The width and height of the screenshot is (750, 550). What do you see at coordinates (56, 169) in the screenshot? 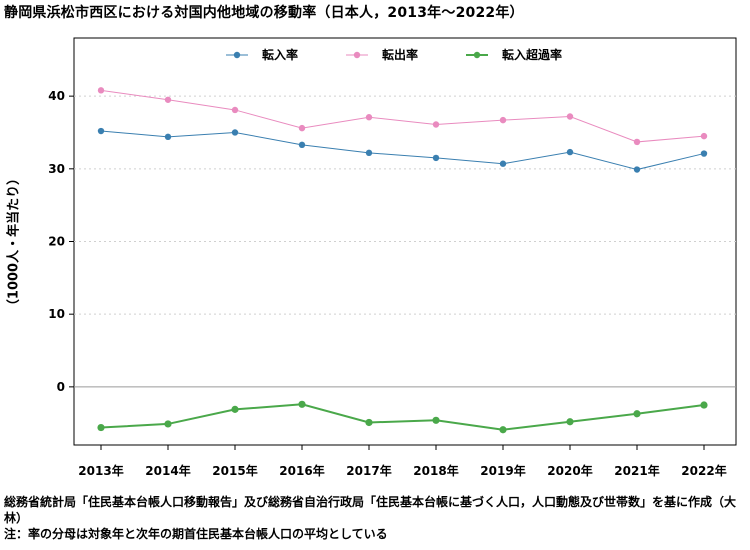
I see `y-tick-label: 30` at bounding box center [56, 169].